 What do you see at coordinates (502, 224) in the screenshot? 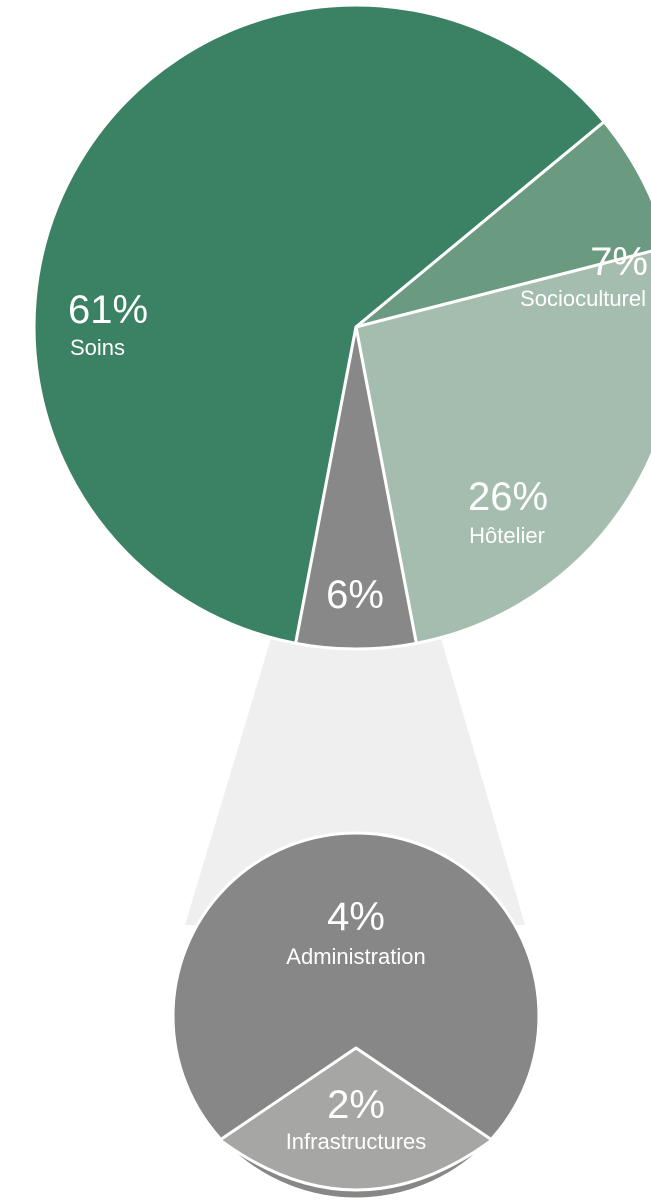
I see `slice-socioculturel` at bounding box center [502, 224].